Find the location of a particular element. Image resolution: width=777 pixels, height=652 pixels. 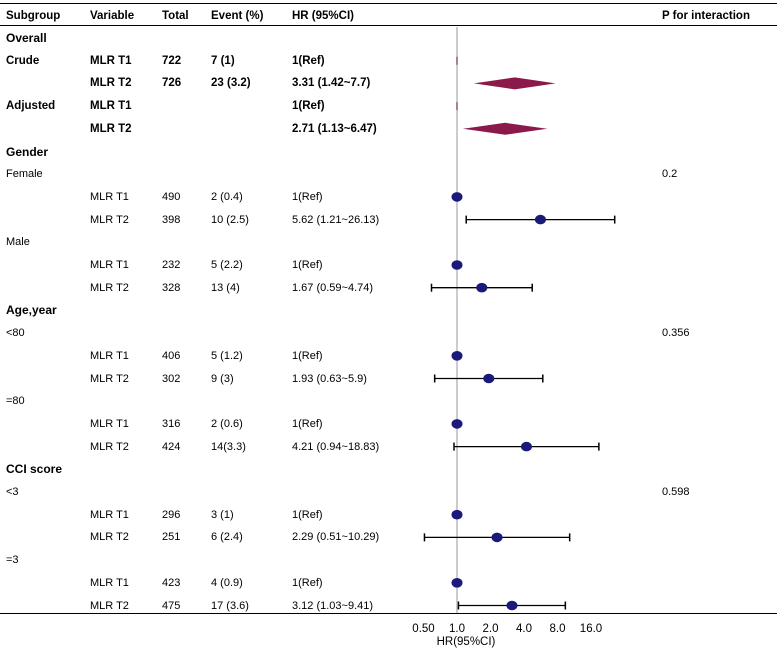

event-cell: 23 (3.2) is located at coordinates (231, 83).